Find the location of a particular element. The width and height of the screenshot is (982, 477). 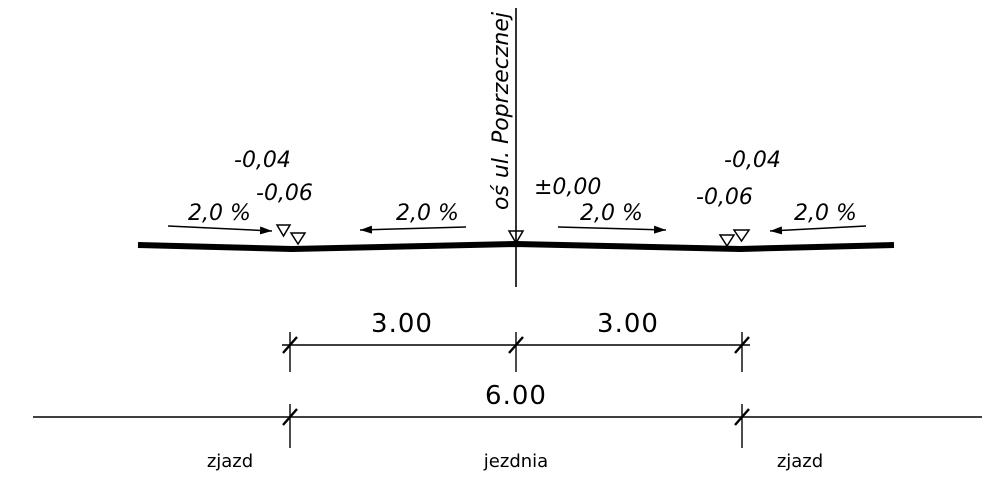

elevation-marker-center is located at coordinates (516, 237).